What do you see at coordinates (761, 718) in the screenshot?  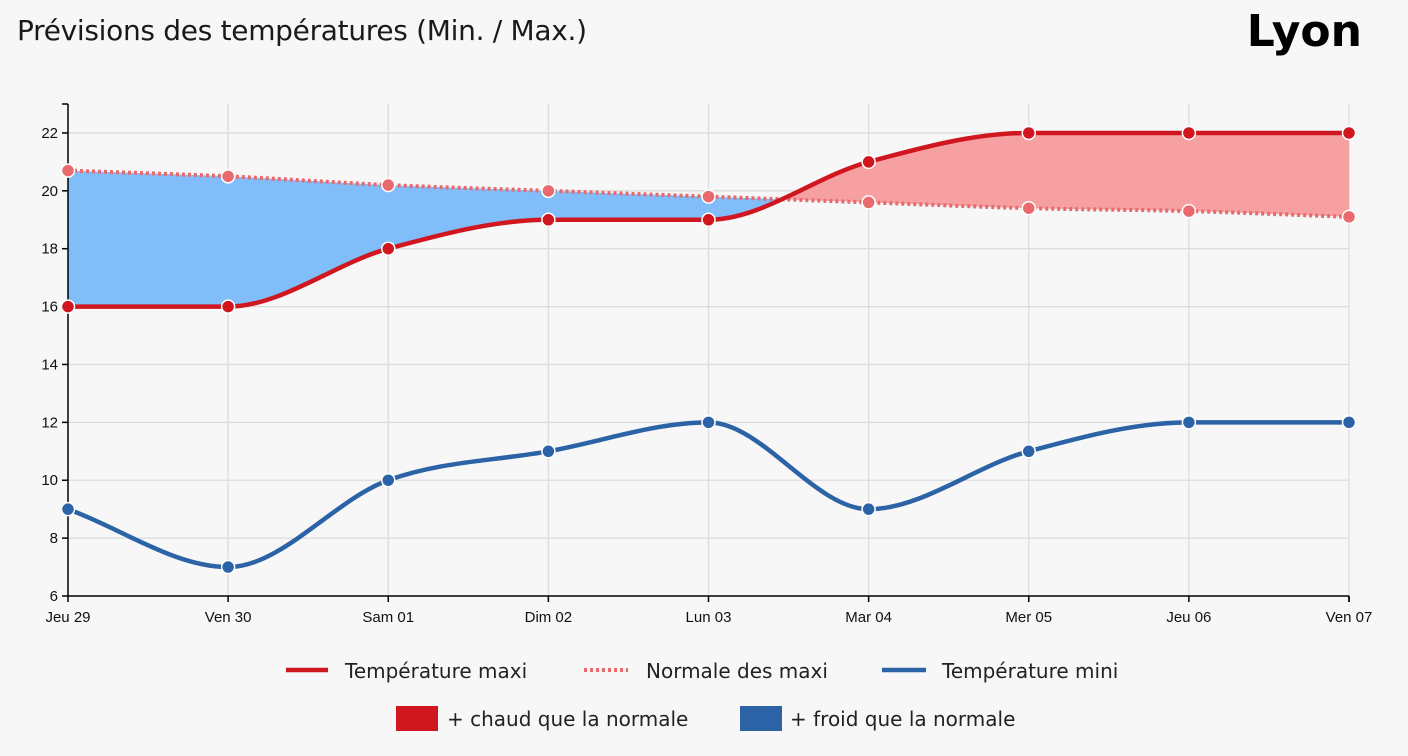 I see `legend-plus-froid-swatch` at bounding box center [761, 718].